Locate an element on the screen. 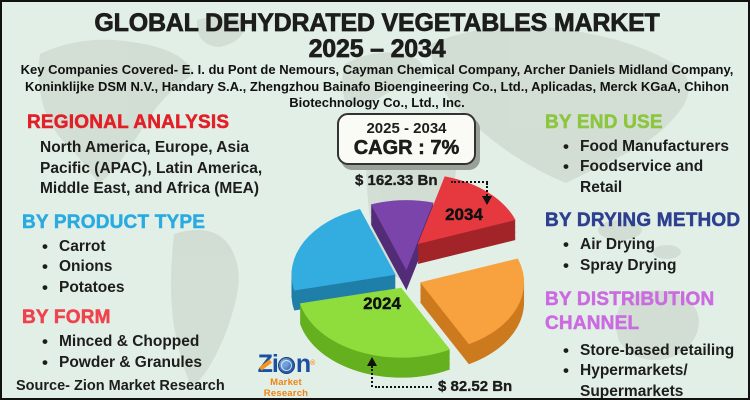 This screenshot has width=750, height=400. logo-brand-text: Zi n ® is located at coordinates (286, 364).